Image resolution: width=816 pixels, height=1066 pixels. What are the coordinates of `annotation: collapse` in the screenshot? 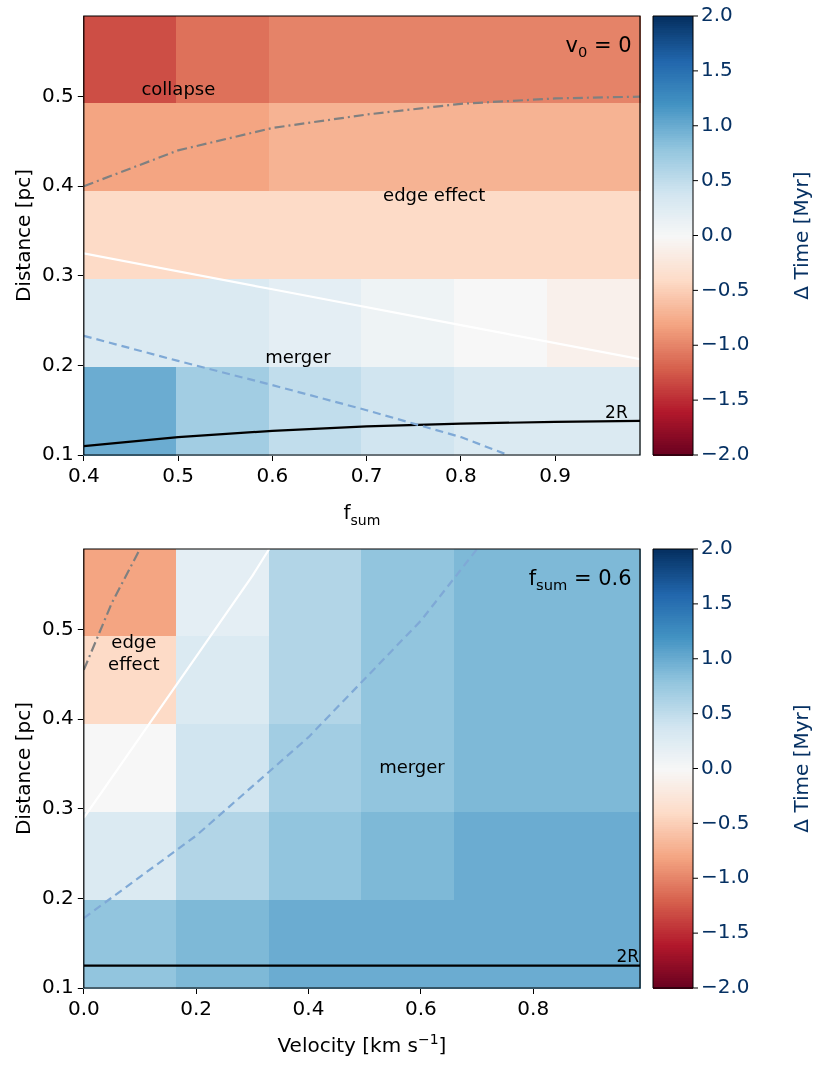 It's located at (178, 89).